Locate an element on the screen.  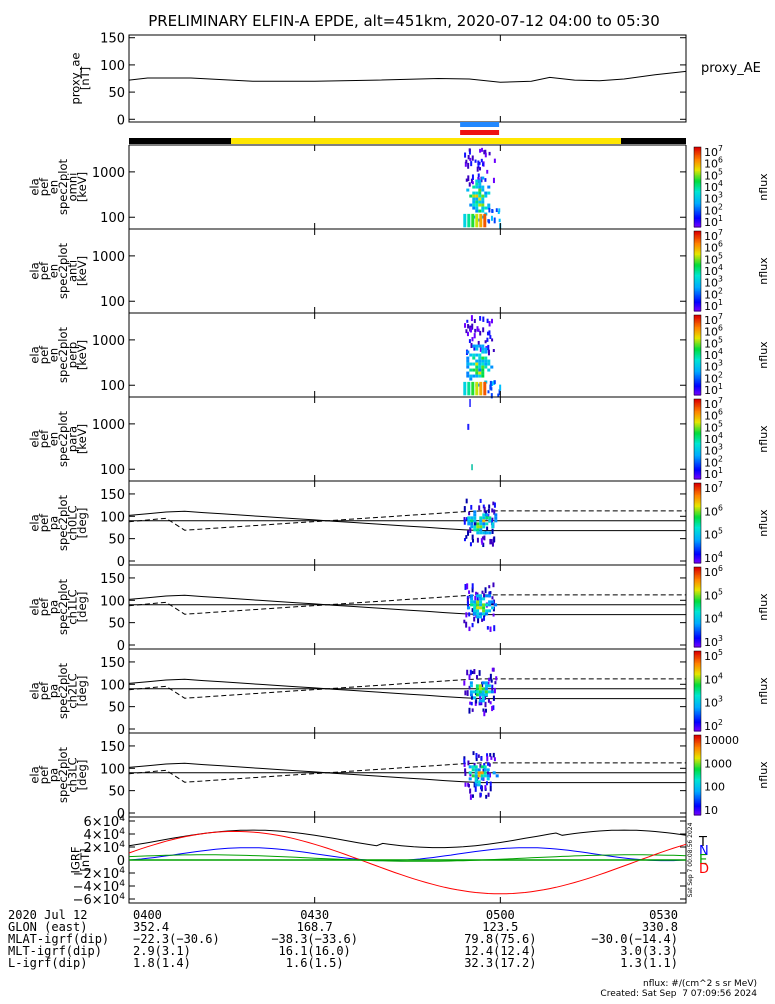
axis-label-line: omni is located at coordinates (72, 187).